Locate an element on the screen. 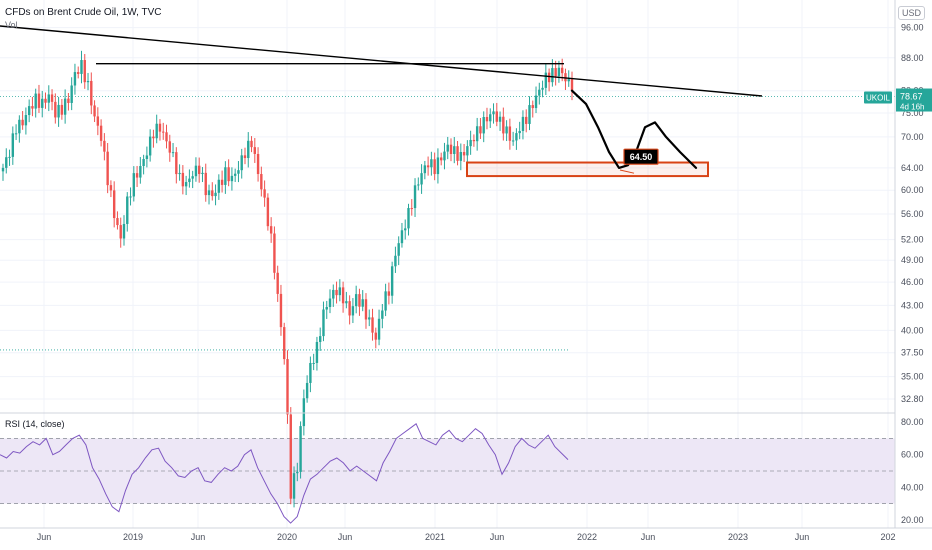 The height and width of the screenshot is (550, 932). x-tick-label: 2020 is located at coordinates (287, 537).